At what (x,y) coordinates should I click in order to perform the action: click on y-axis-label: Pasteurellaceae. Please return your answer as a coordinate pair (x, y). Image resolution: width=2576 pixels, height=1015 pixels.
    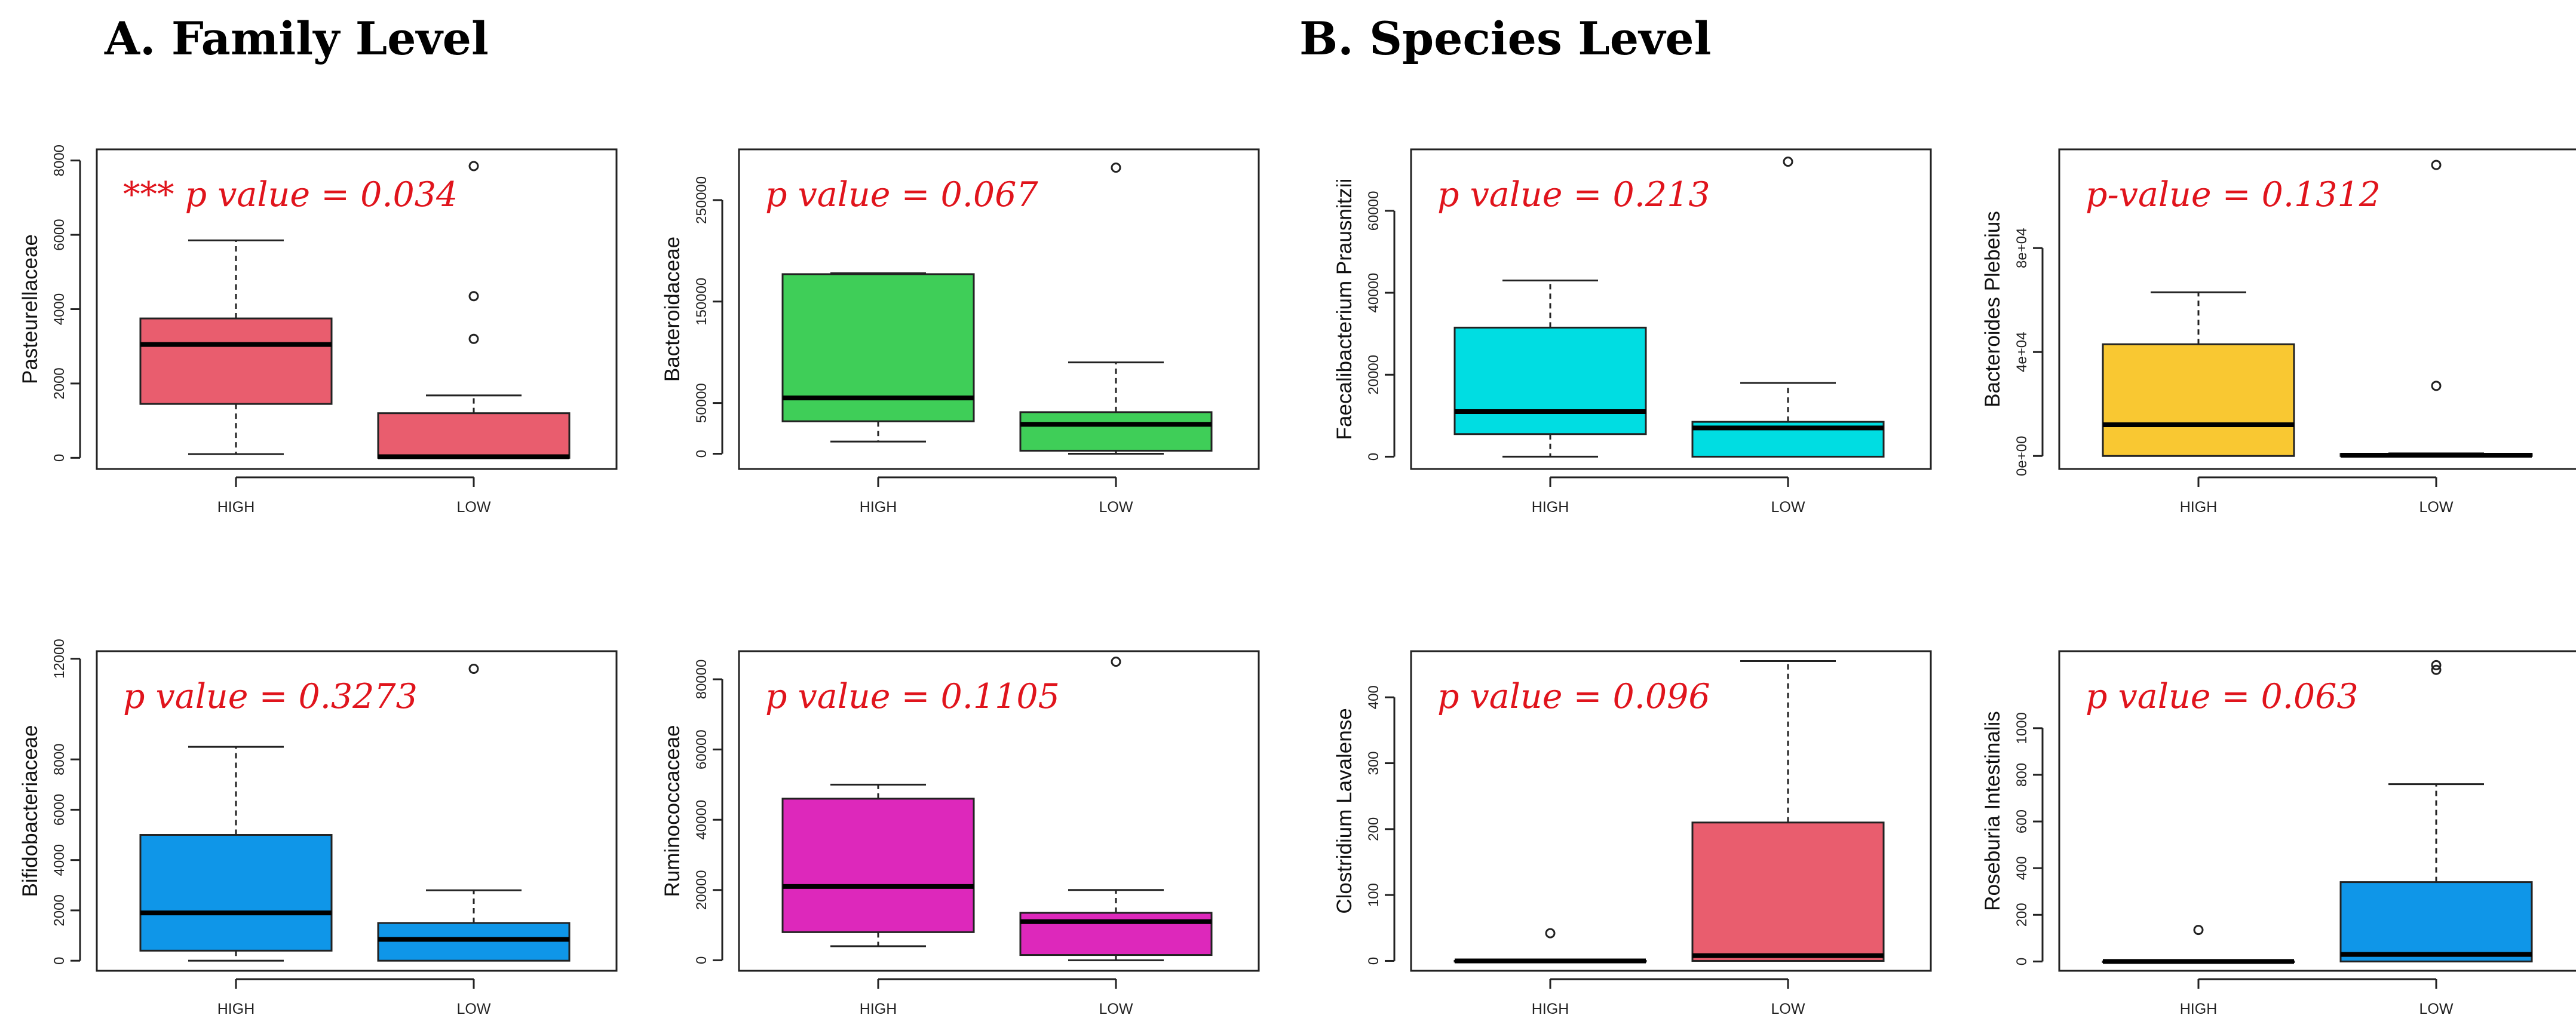
    Looking at the image, I should click on (30, 309).